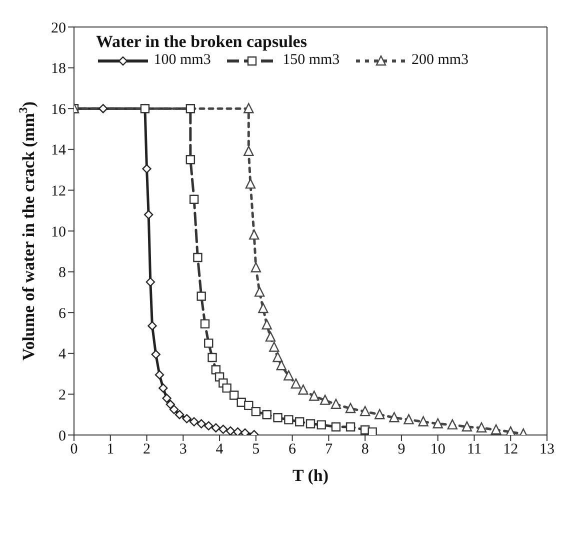  What do you see at coordinates (62, 354) in the screenshot?
I see `y-tick-label: 4` at bounding box center [62, 354].